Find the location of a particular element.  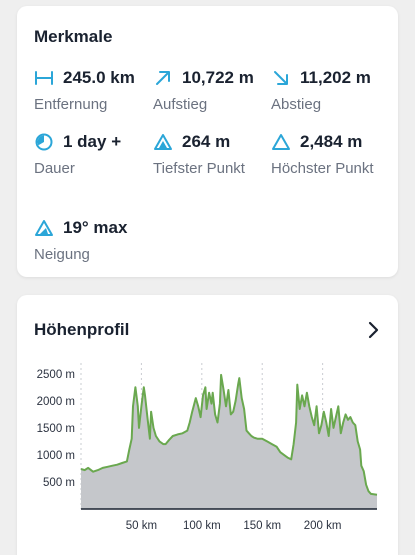

highest-point-triangle-icon is located at coordinates (281, 142).